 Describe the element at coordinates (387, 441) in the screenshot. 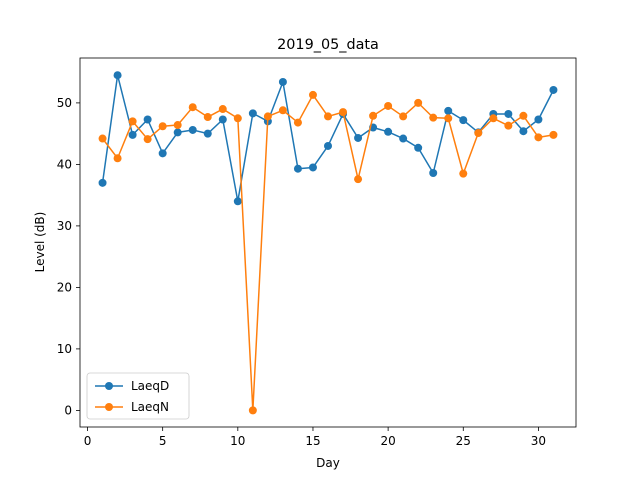

I see `x-tick-label: 20` at that location.